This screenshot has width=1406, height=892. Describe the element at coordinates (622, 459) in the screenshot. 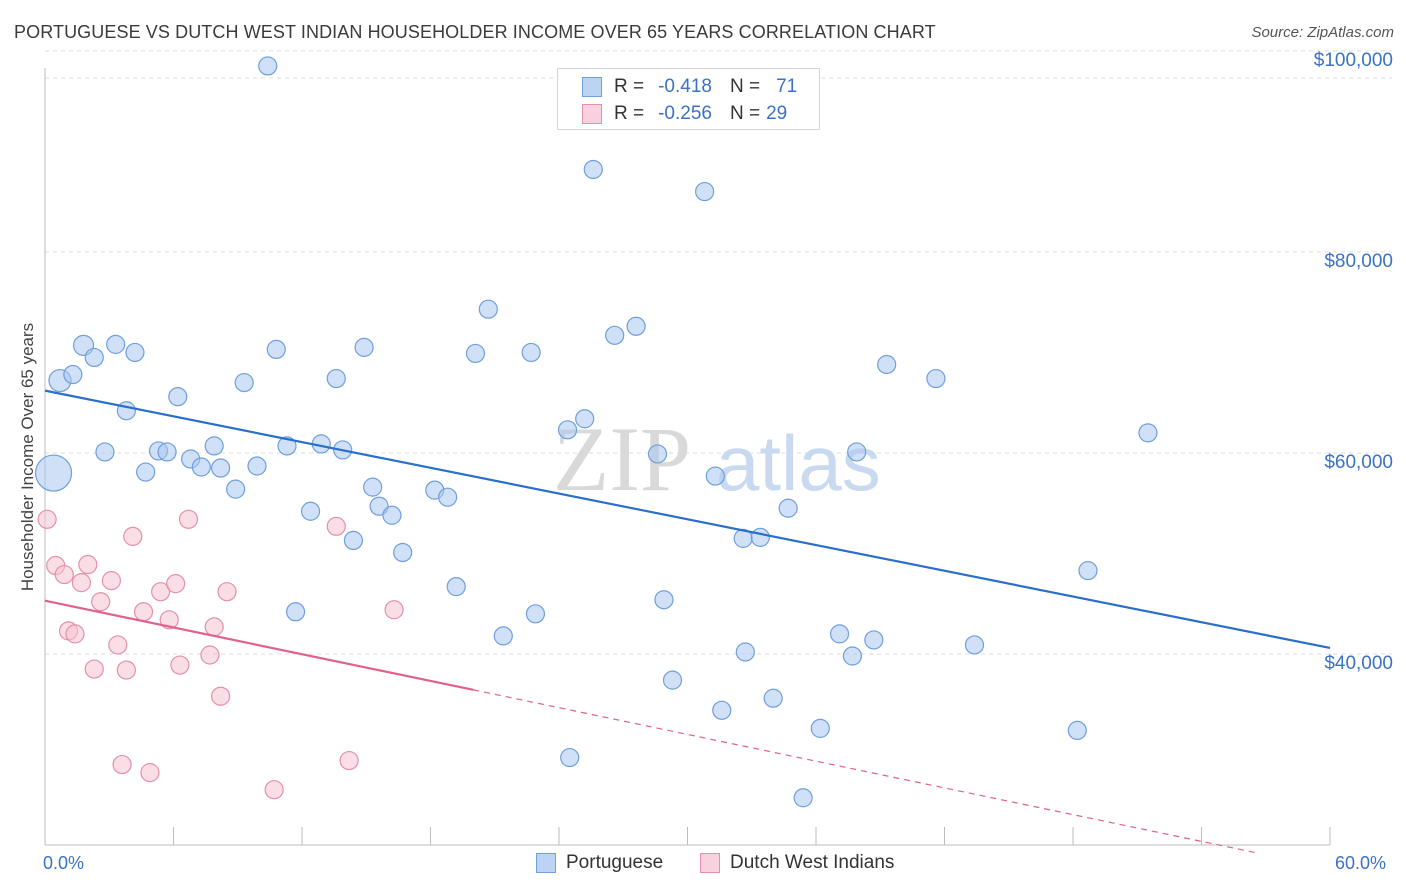

I see `watermark-zip: ZIP` at that location.